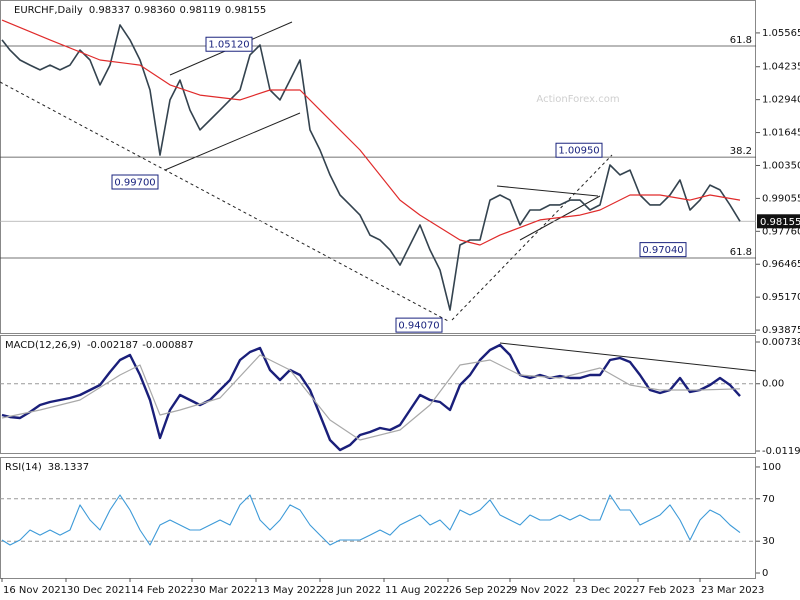 The height and width of the screenshot is (600, 800). Describe the element at coordinates (23, 467) in the screenshot. I see `panel-title: RSI(14)` at that location.